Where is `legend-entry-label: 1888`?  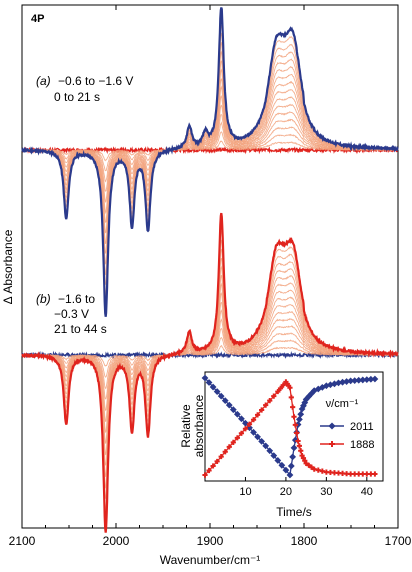 legend-entry-label: 1888 is located at coordinates (362, 445).